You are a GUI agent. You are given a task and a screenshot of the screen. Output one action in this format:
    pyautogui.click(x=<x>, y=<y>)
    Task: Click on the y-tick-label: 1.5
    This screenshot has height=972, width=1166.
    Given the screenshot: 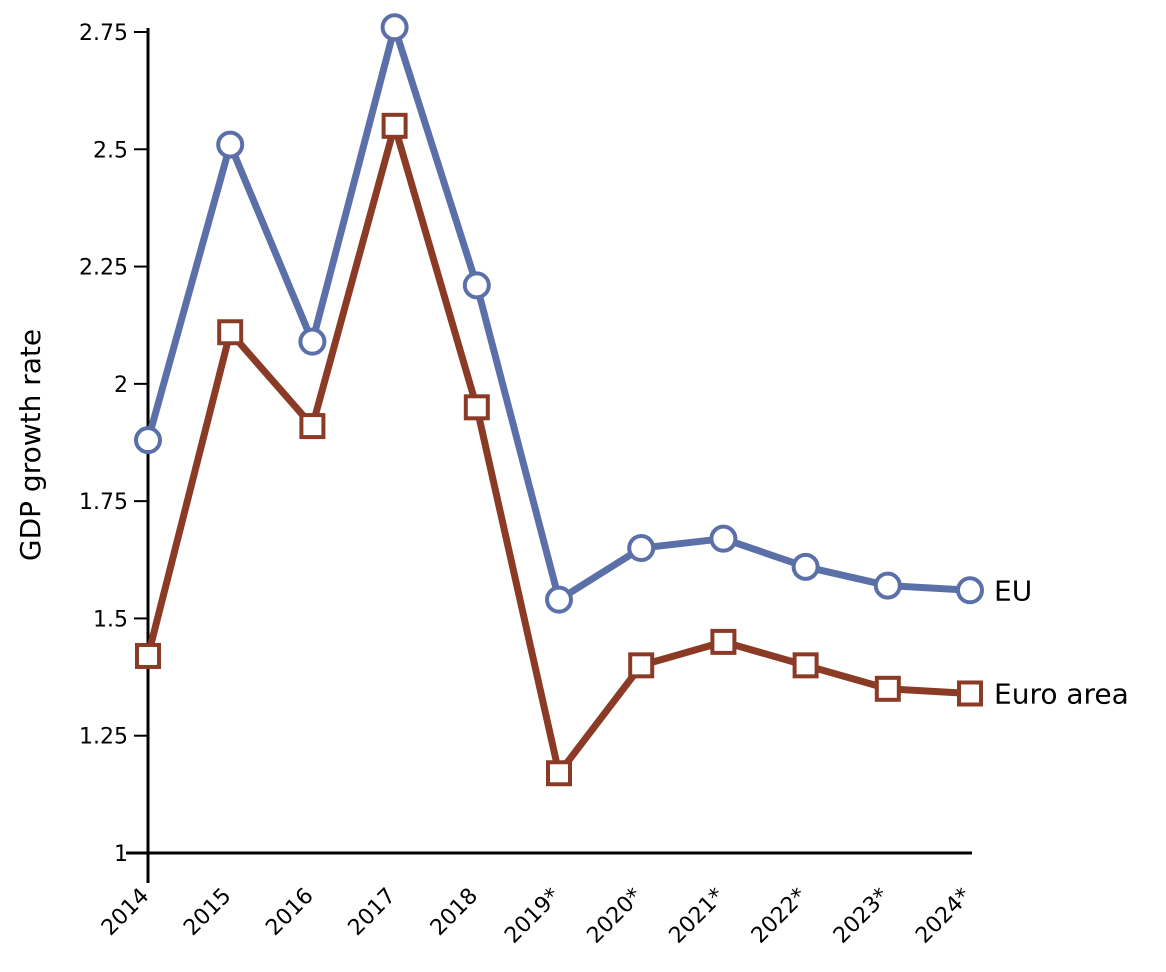 What is the action you would take?
    pyautogui.click(x=110, y=619)
    